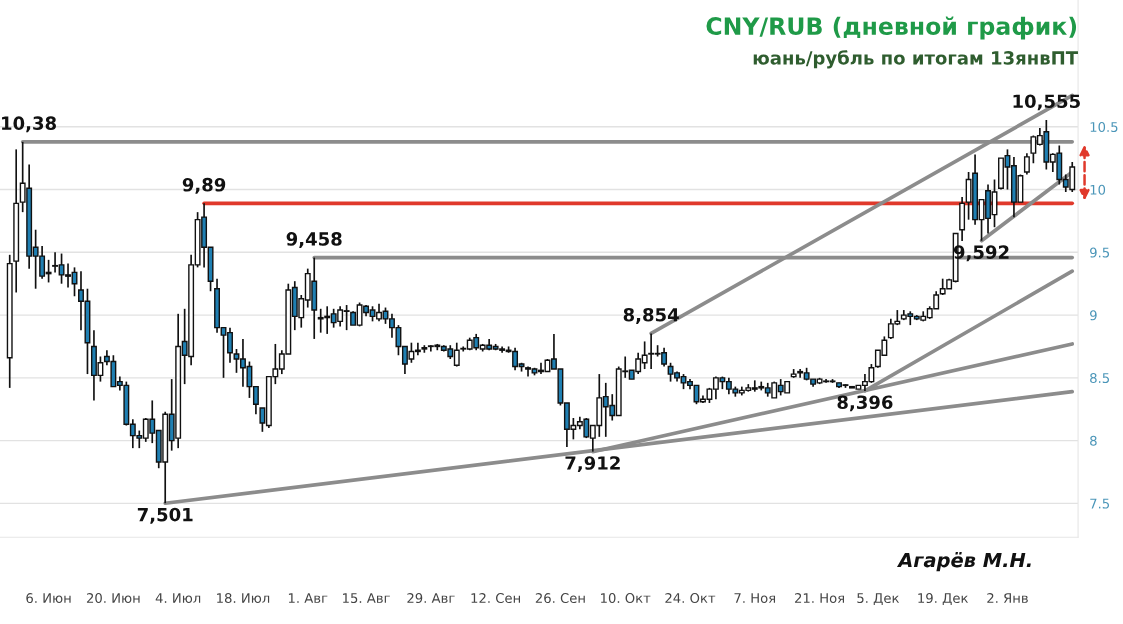 The height and width of the screenshot is (624, 1123). Describe the element at coordinates (1100, 252) in the screenshot. I see `y-tick-label: 9.5` at that location.